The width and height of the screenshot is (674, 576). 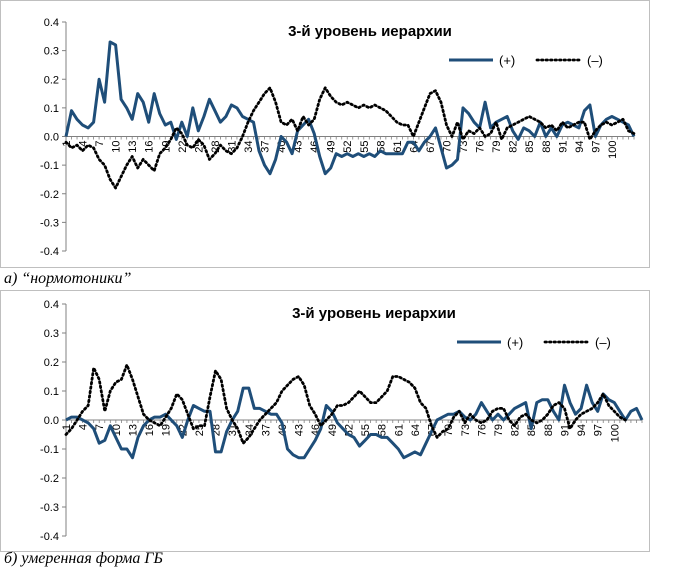 I want to click on x-tick-label: 52, so click(x=348, y=147).